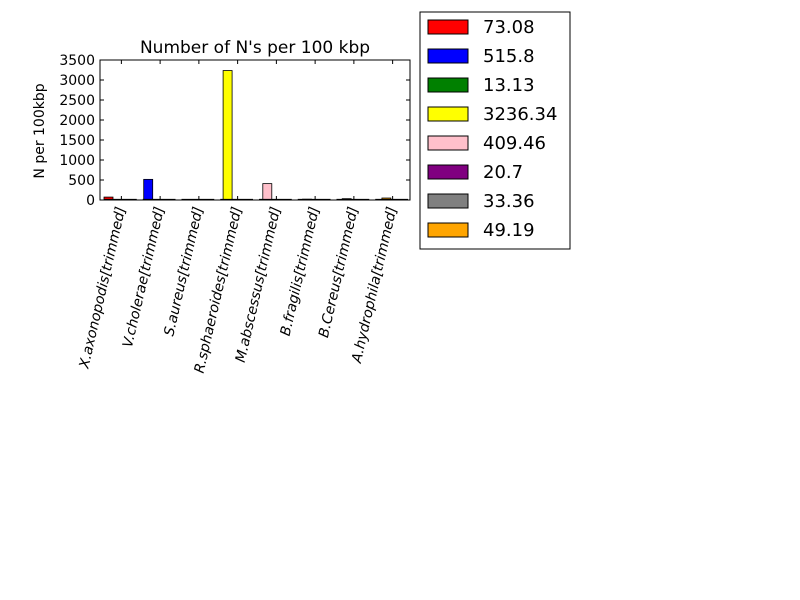  I want to click on y-tick-label: 3500, so click(77, 61).